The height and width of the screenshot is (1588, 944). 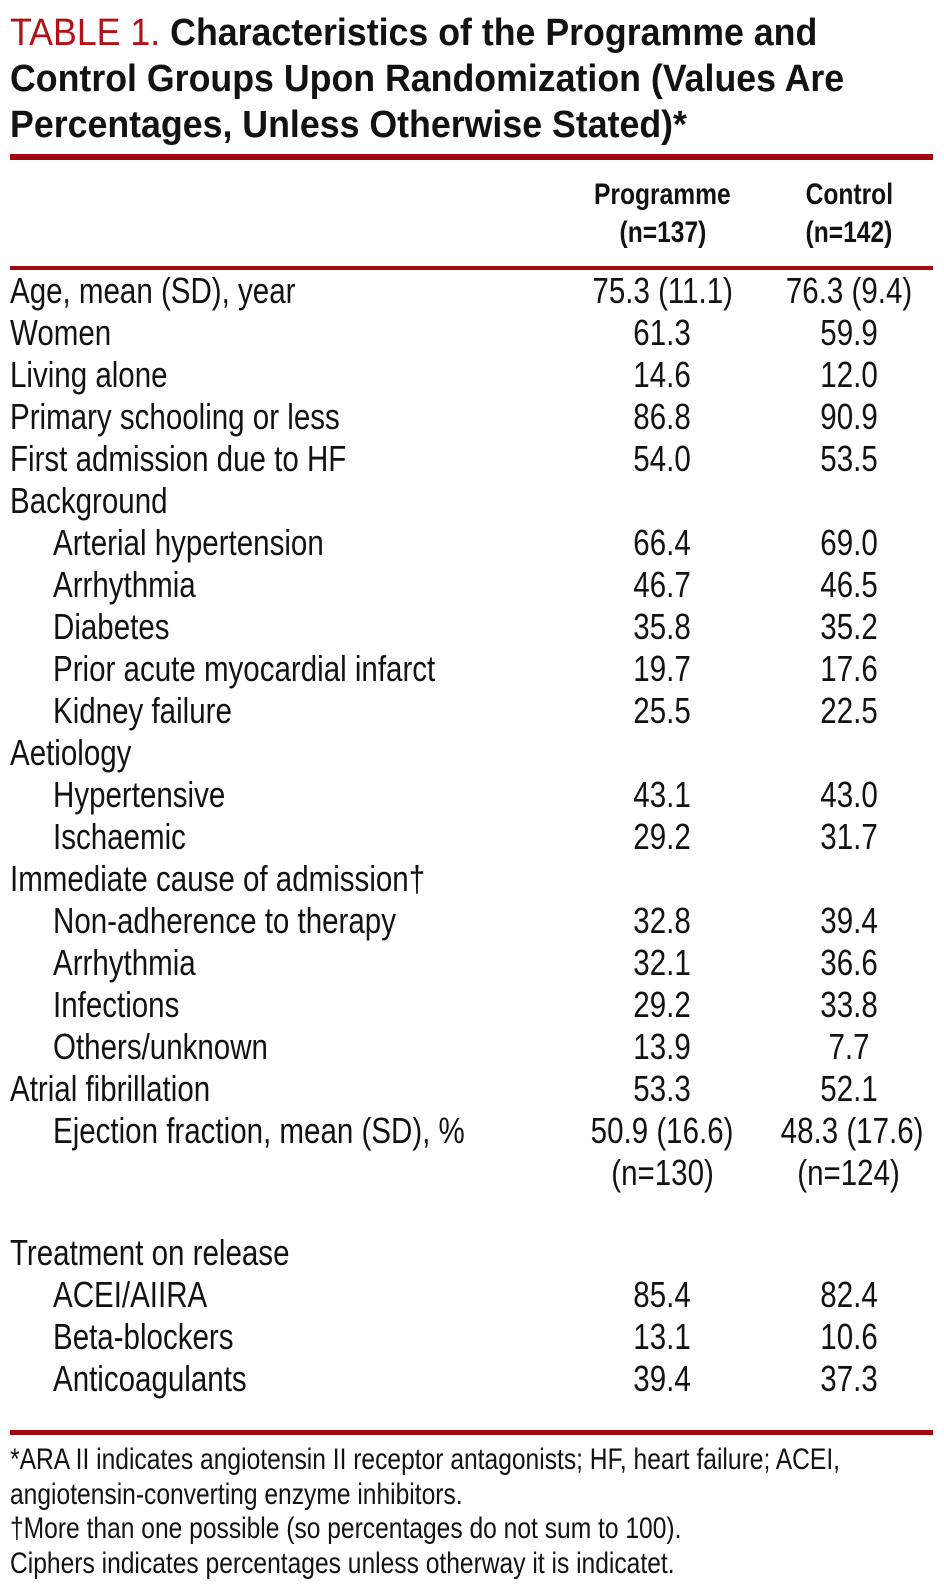 What do you see at coordinates (662, 232) in the screenshot?
I see `programme-header-n: (n=137)` at bounding box center [662, 232].